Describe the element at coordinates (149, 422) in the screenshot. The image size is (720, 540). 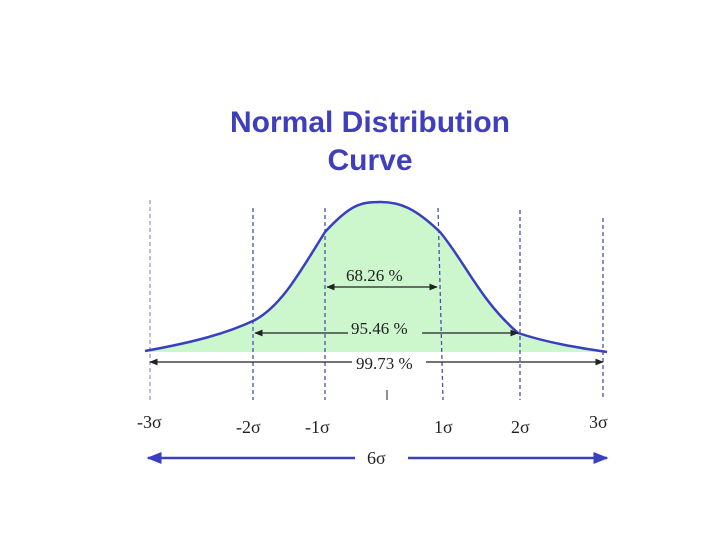
I see `sigma-label-minus-3: -3σ` at that location.